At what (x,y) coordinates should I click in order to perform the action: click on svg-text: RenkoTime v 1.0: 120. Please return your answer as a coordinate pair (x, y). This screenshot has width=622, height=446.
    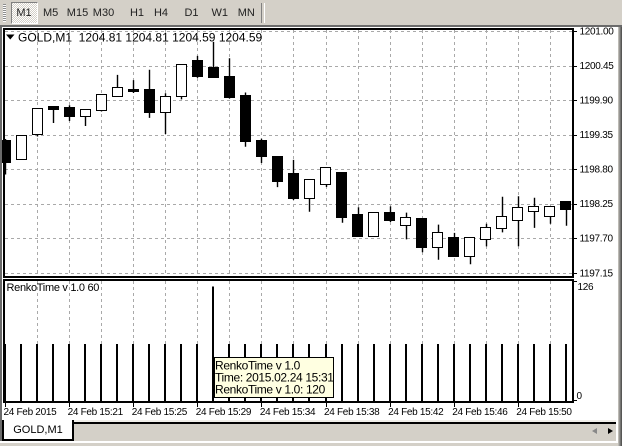
    Looking at the image, I should click on (270, 390).